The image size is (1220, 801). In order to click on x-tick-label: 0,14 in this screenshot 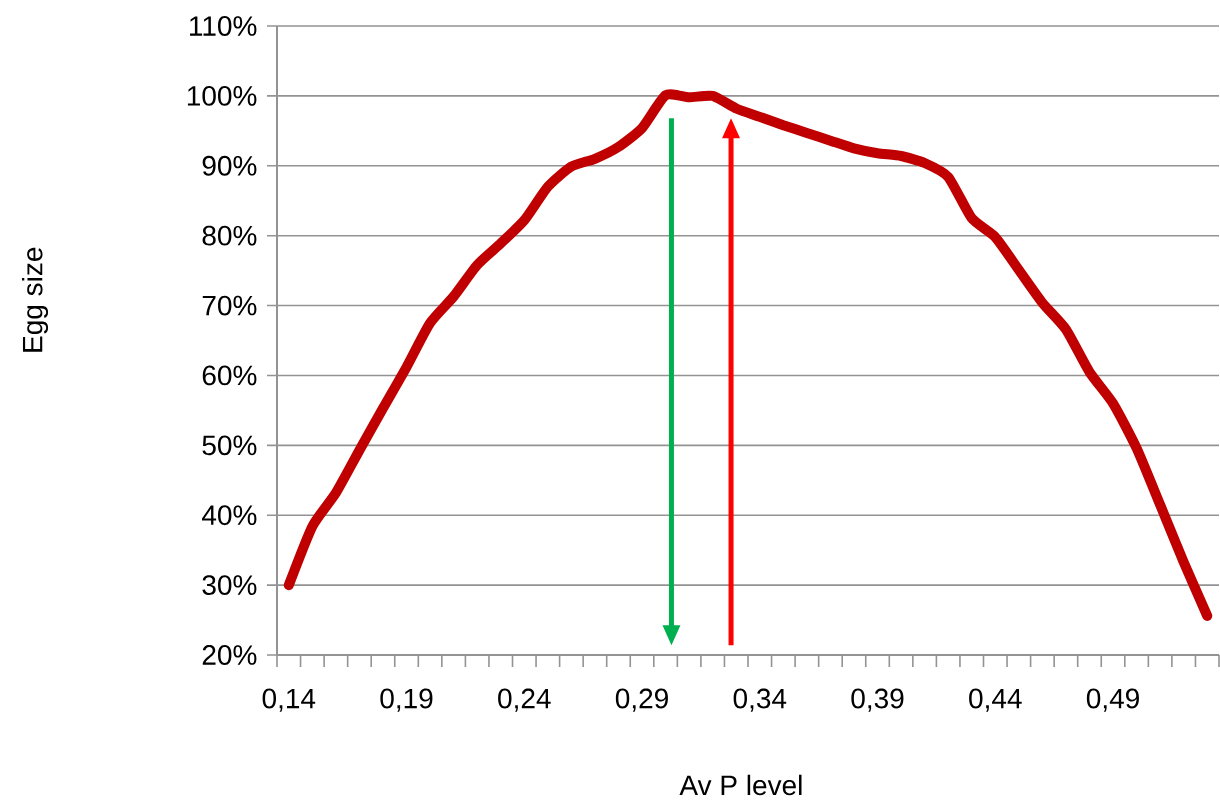, I will do `click(289, 700)`.